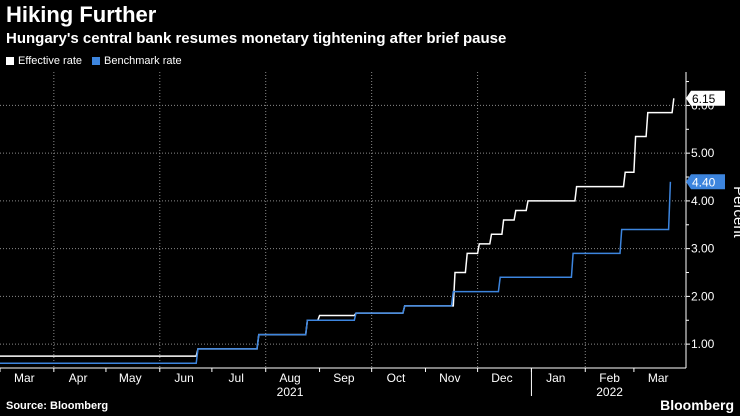  What do you see at coordinates (703, 201) in the screenshot?
I see `y-tick-label: 4.00` at bounding box center [703, 201].